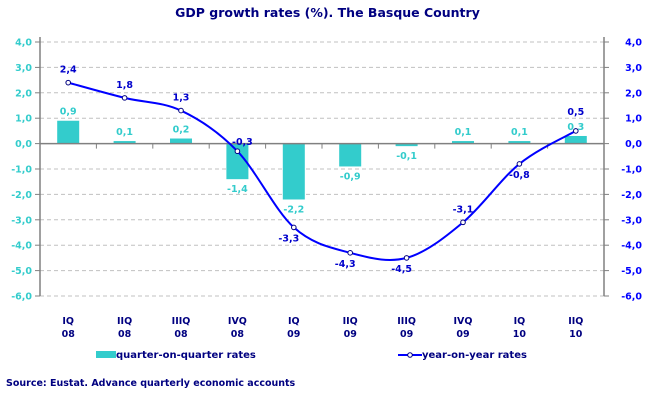 The width and height of the screenshot is (655, 403). Describe the element at coordinates (633, 93) in the screenshot. I see `right-tick-label: 2,0` at that location.